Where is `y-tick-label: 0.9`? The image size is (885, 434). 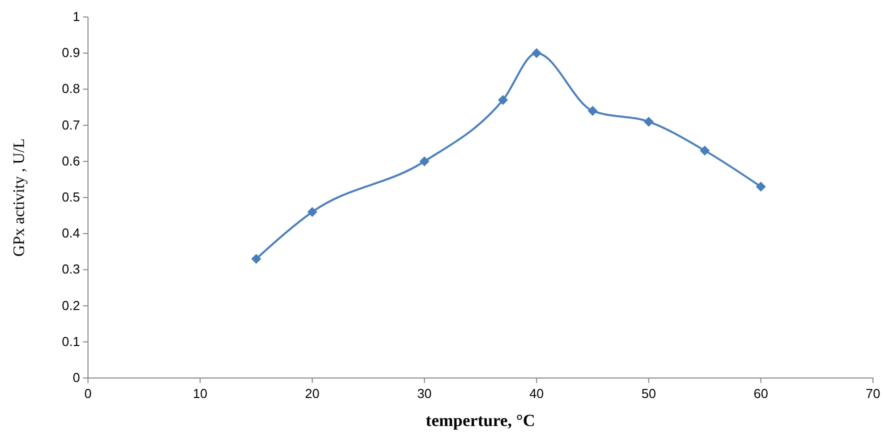
y-tick-label: 0.9 is located at coordinates (71, 52).